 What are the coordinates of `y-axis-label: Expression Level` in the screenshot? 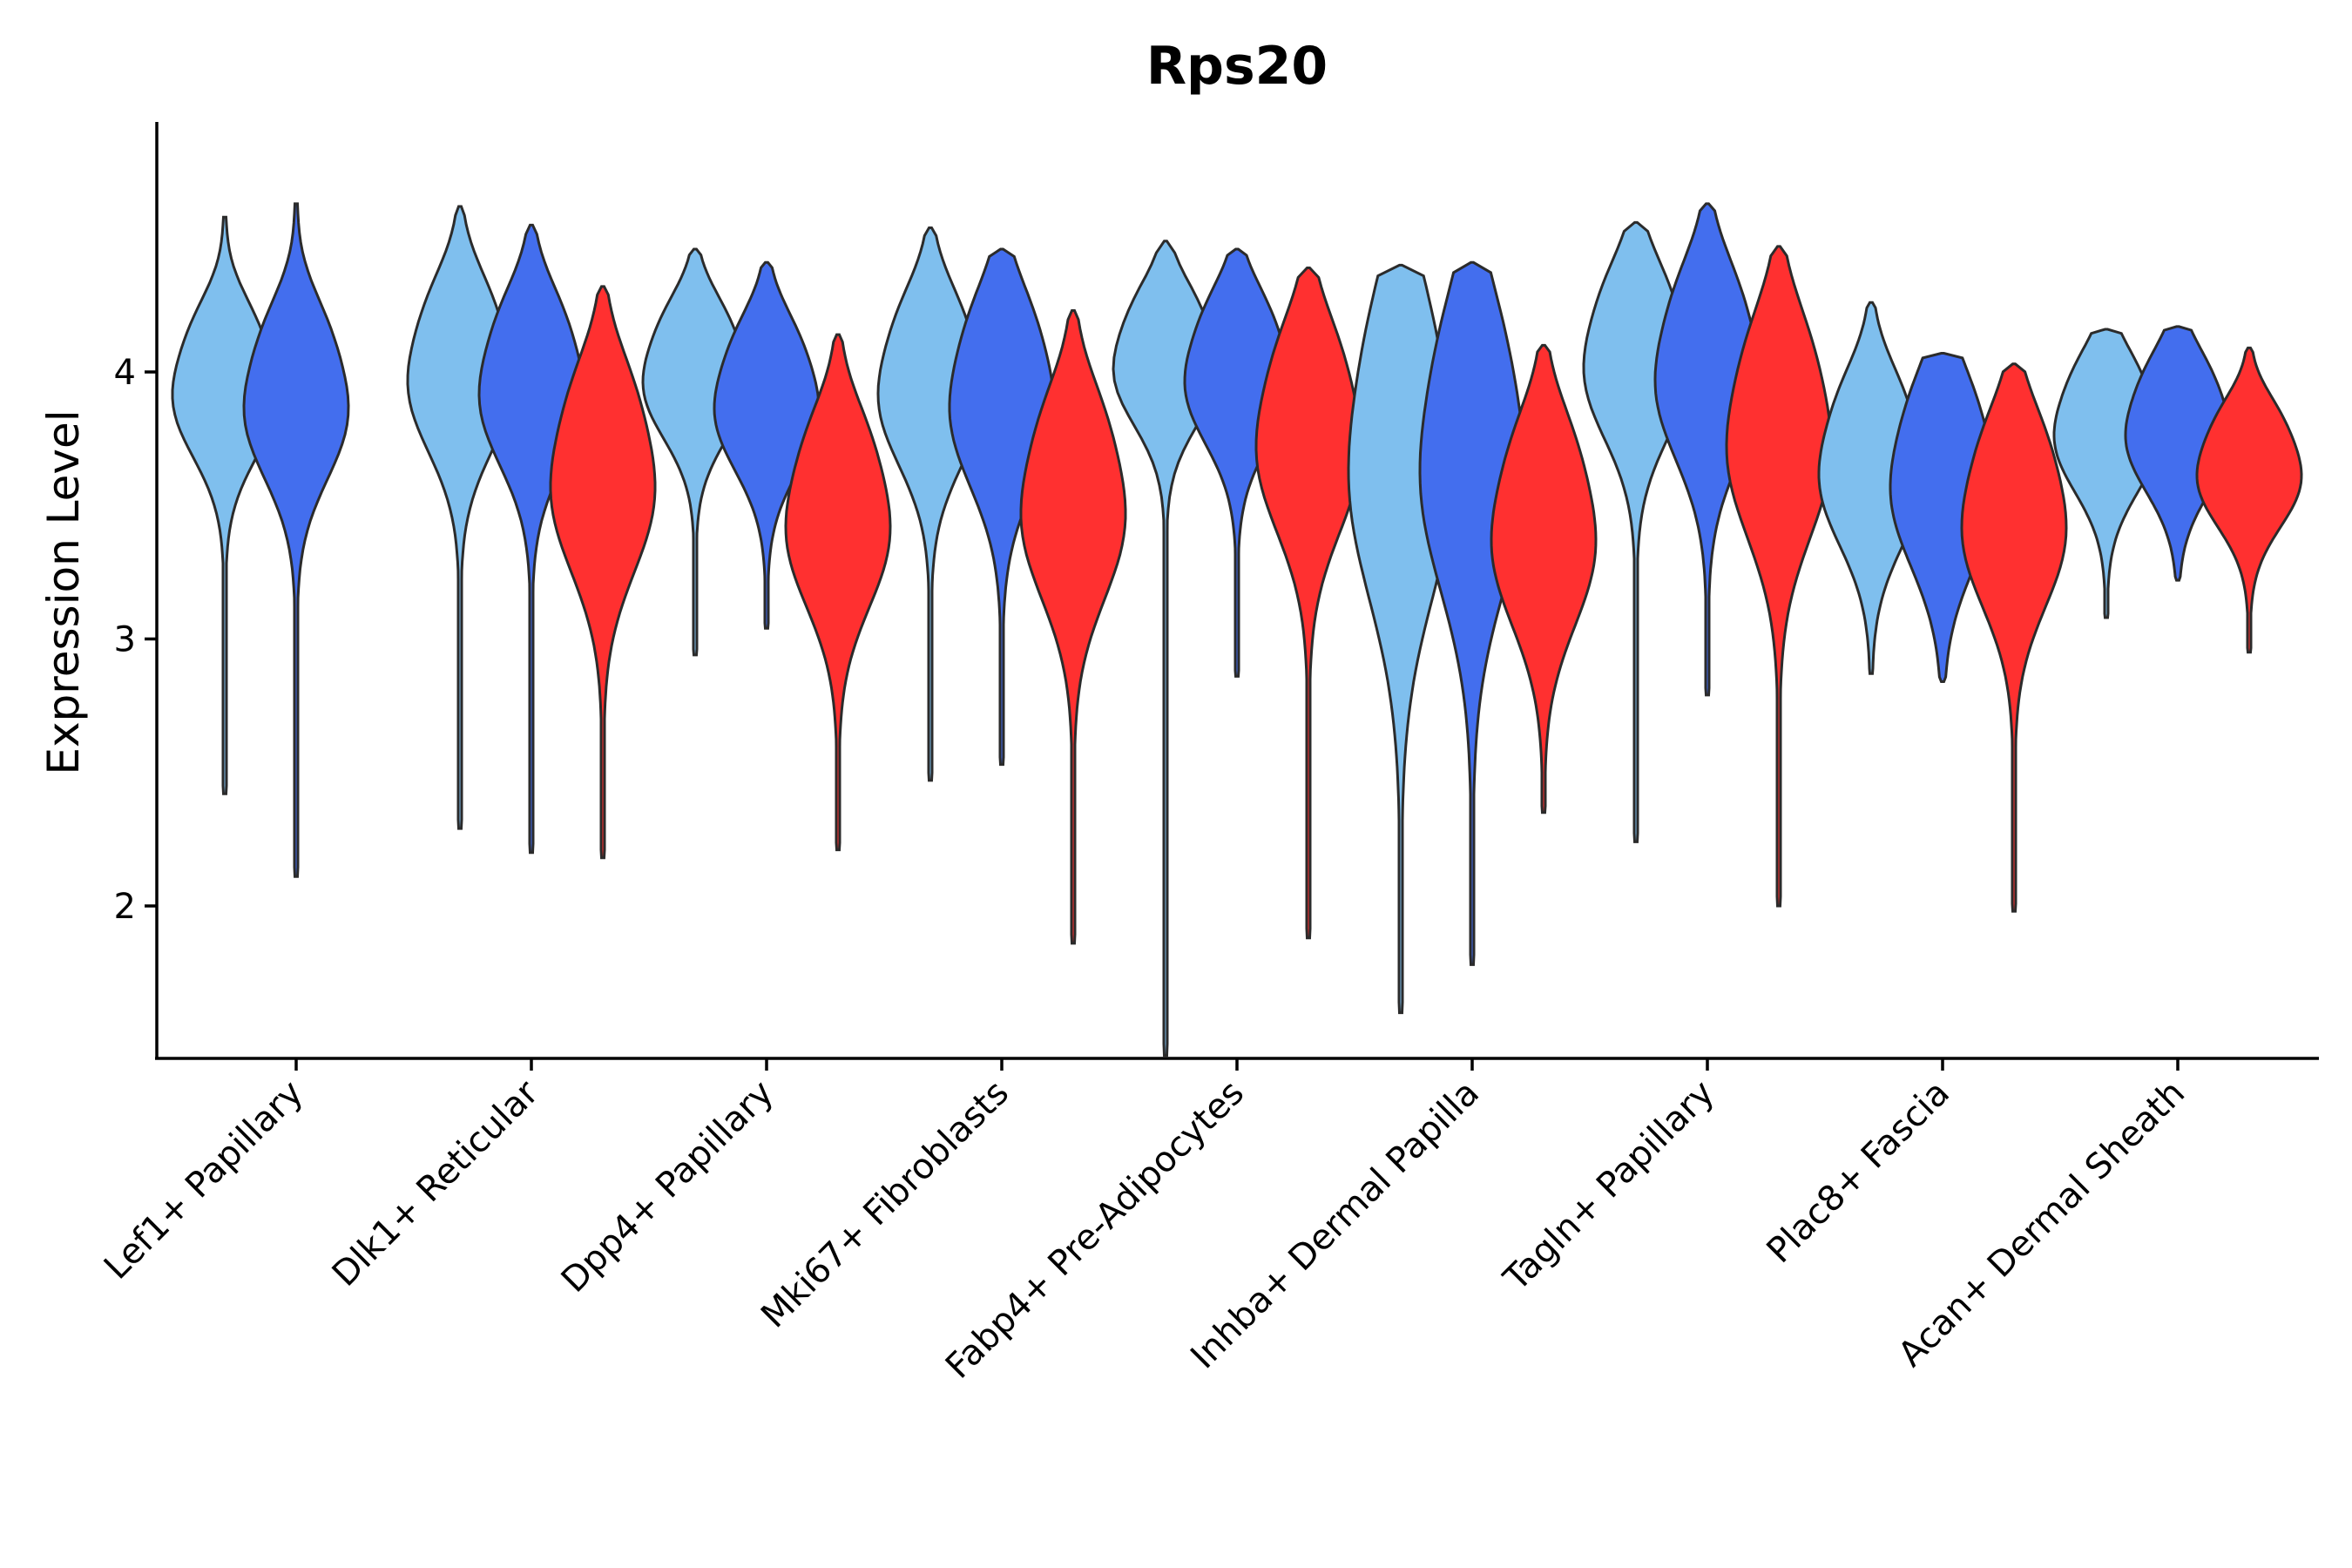 It's located at (64, 591).